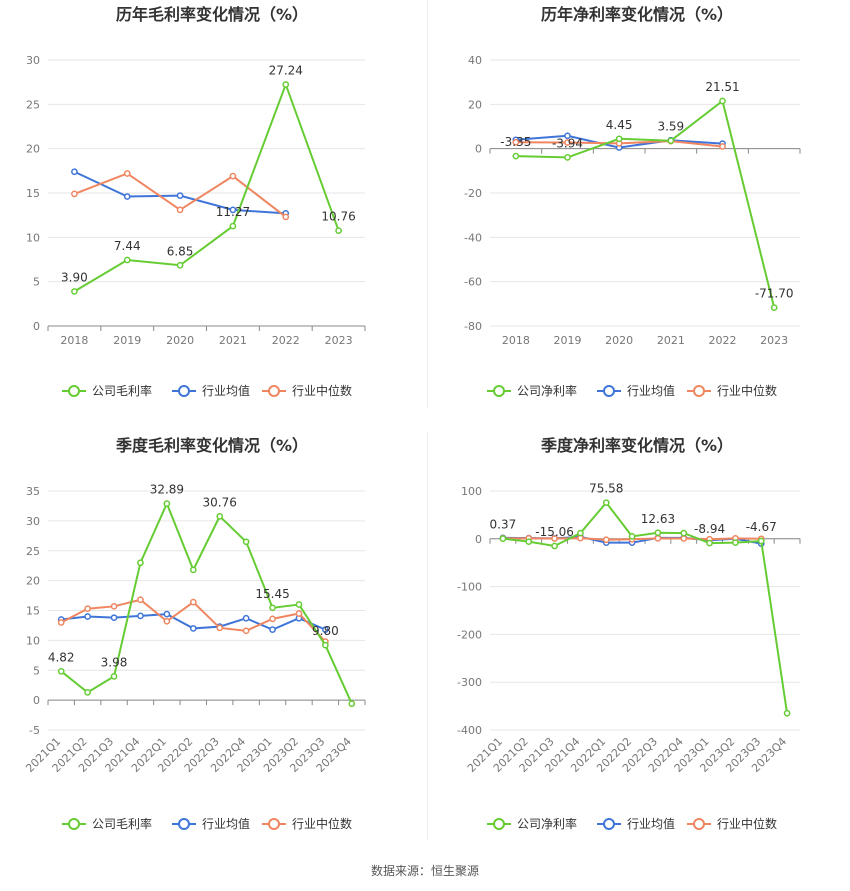 The width and height of the screenshot is (850, 891). What do you see at coordinates (651, 823) in the screenshot?
I see `legend-label: 行业均值` at bounding box center [651, 823].